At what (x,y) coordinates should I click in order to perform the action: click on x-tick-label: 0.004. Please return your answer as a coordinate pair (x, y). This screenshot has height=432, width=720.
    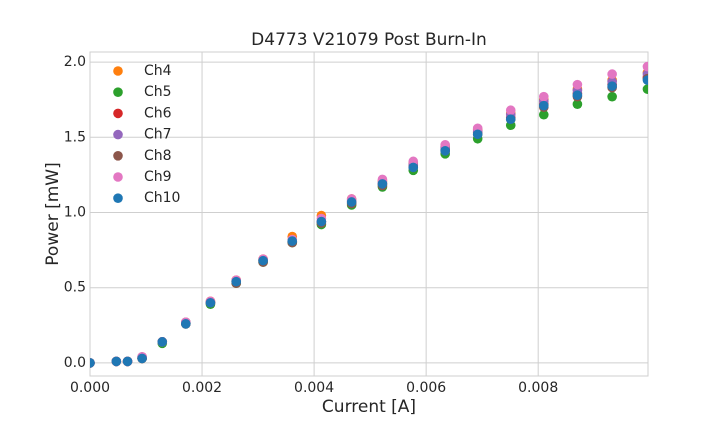
    Looking at the image, I should click on (314, 388).